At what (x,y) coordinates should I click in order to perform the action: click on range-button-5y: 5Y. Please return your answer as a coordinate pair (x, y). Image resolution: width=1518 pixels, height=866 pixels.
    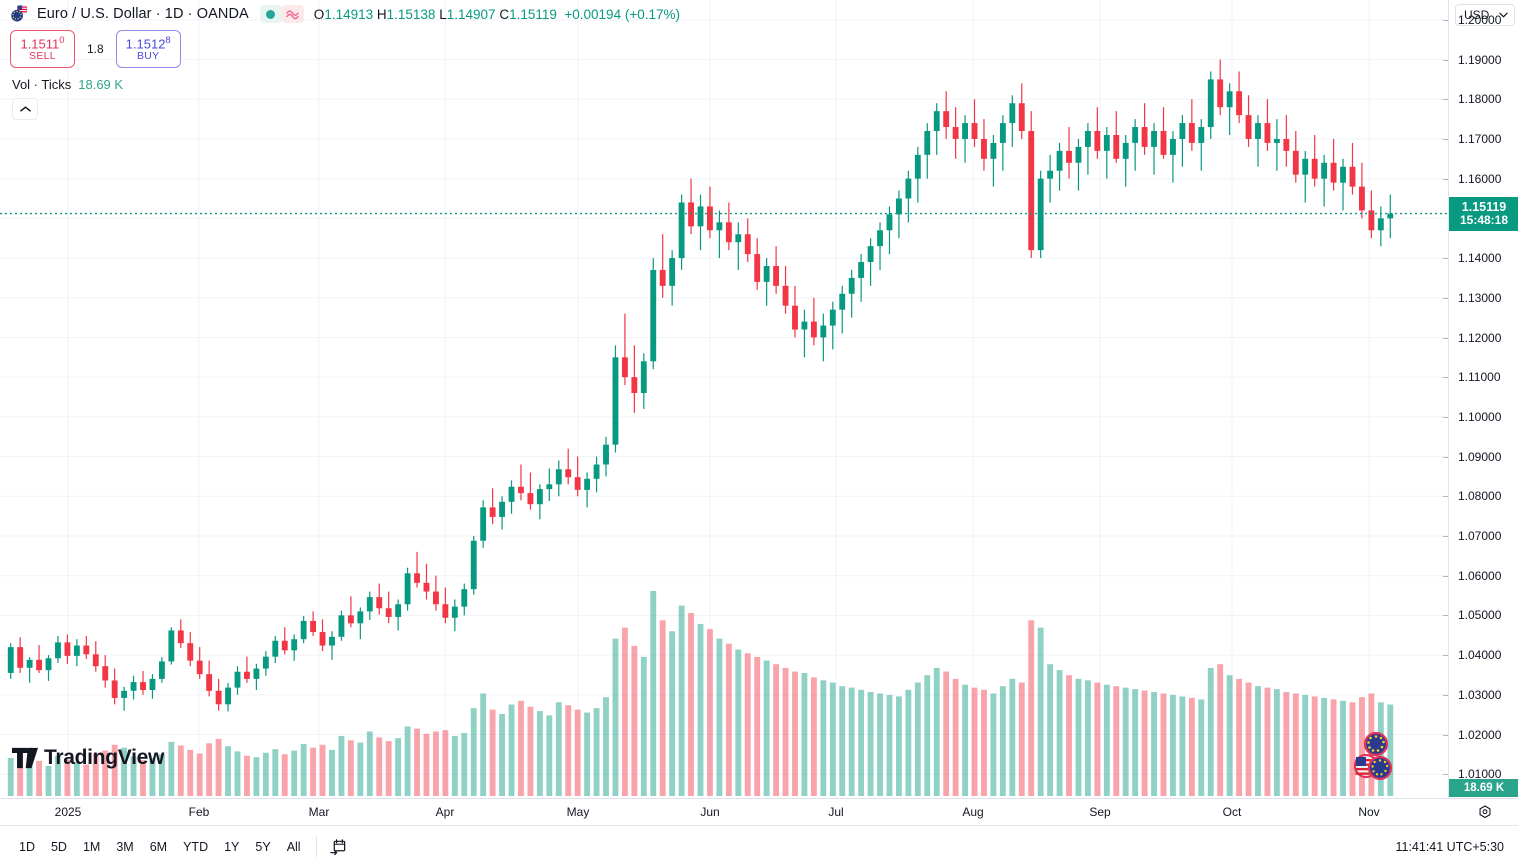
    Looking at the image, I should click on (263, 846).